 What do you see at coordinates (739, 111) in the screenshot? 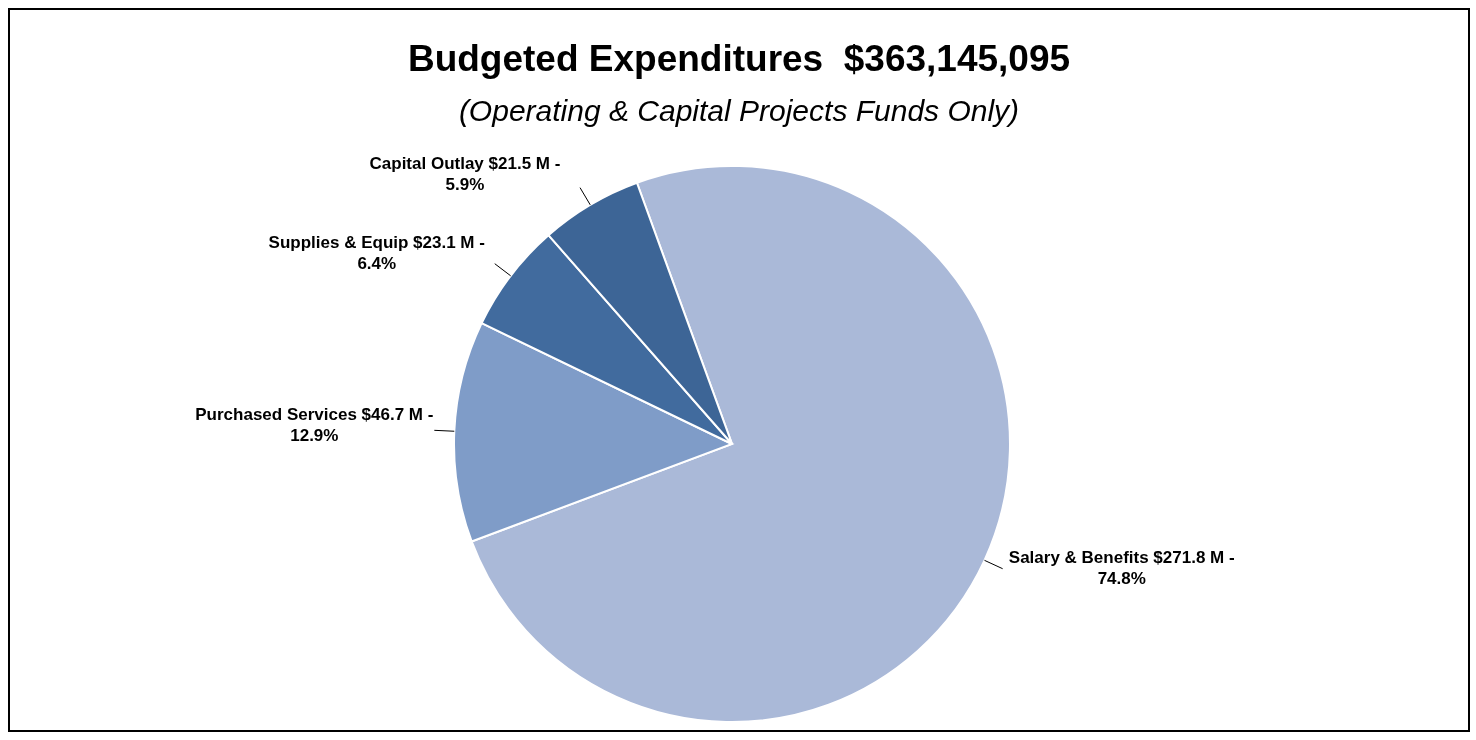
I see `chart-subtitle: (Operating & Capital Projects Funds Only)` at bounding box center [739, 111].